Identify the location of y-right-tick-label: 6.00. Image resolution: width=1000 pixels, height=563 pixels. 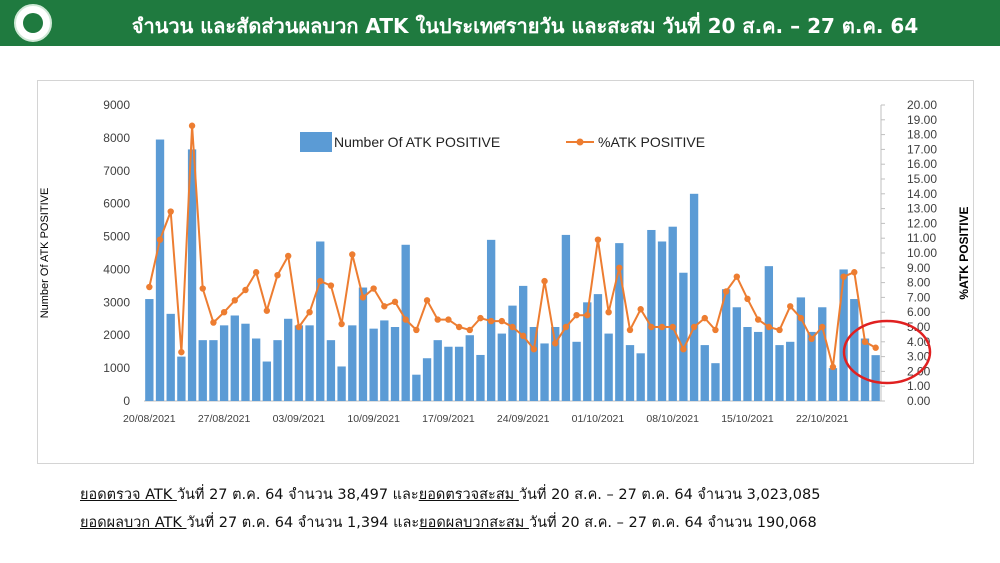
(919, 312).